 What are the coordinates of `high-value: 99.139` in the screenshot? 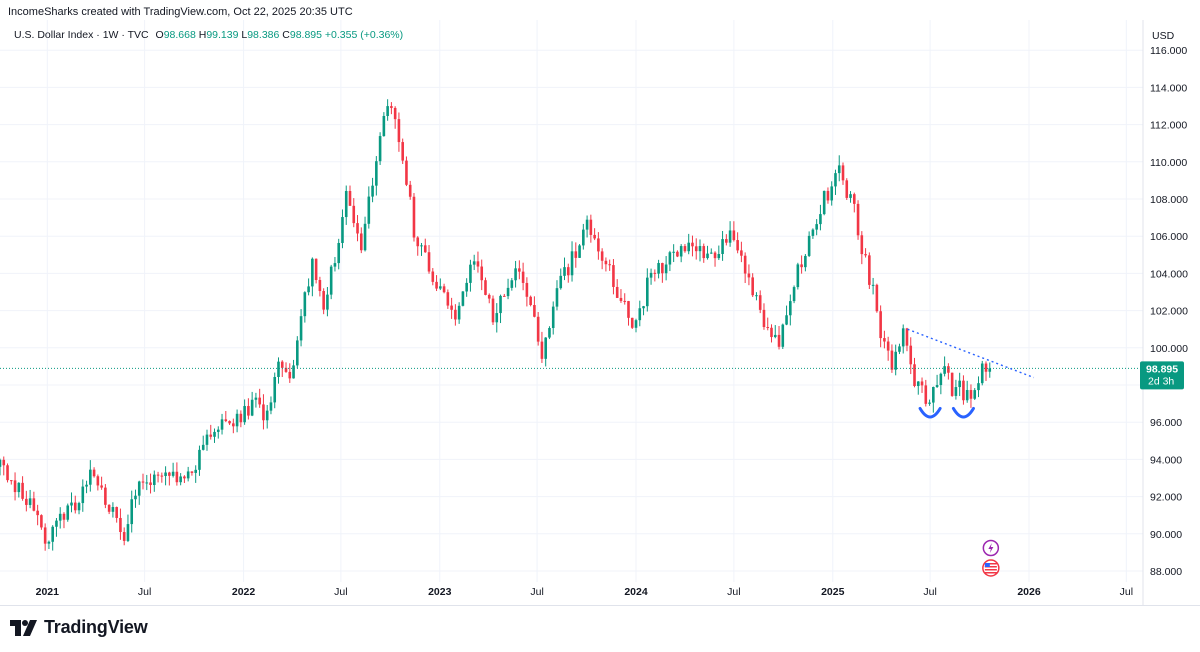 It's located at (222, 35).